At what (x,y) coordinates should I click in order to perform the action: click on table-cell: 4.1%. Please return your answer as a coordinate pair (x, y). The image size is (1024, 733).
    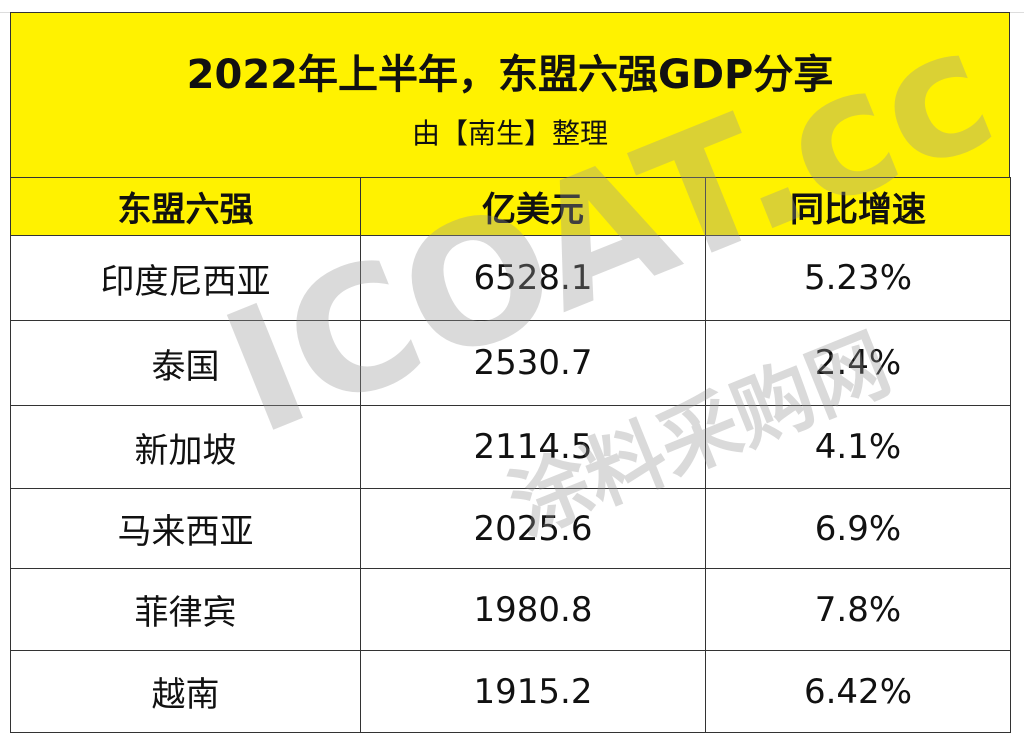
    Looking at the image, I should click on (858, 447).